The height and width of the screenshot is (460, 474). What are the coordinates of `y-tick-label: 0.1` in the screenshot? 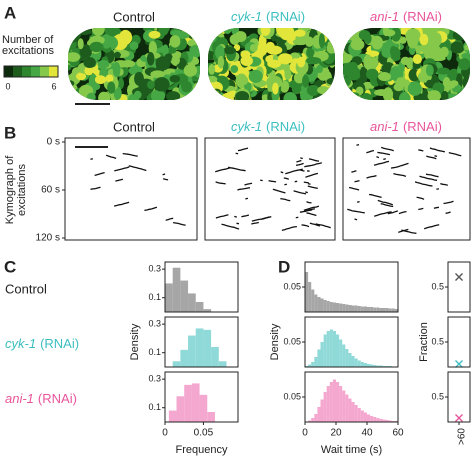 It's located at (154, 407).